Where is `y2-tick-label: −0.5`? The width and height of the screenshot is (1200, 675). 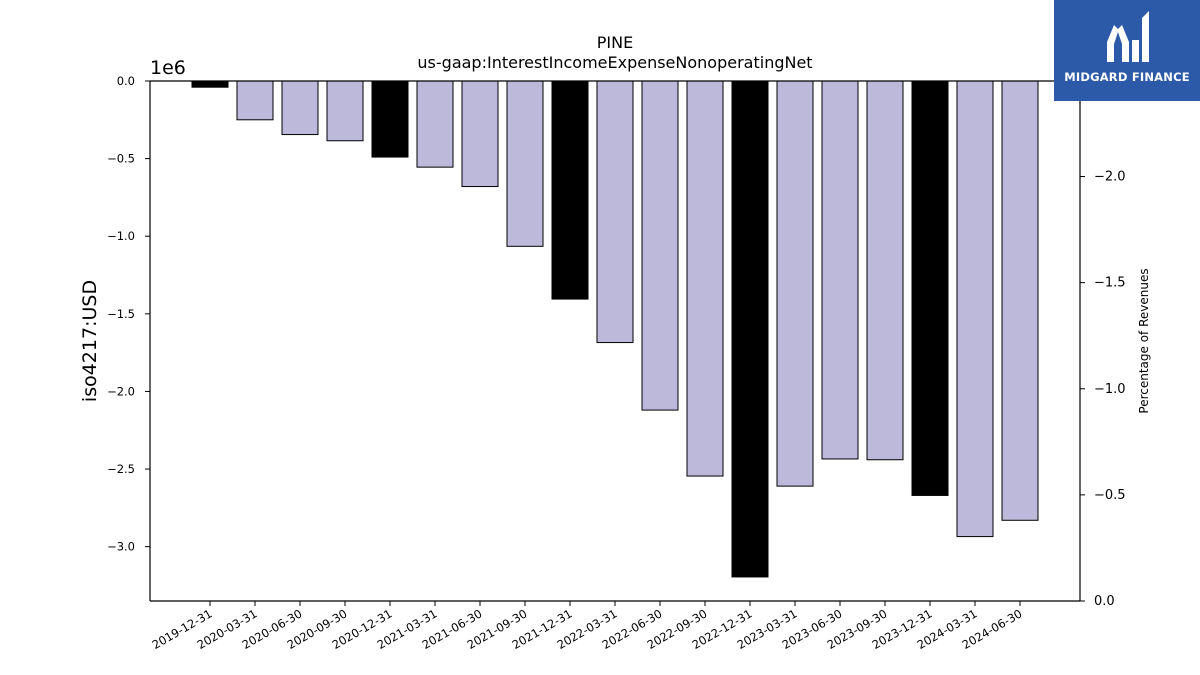 y2-tick-label: −0.5 is located at coordinates (1110, 495).